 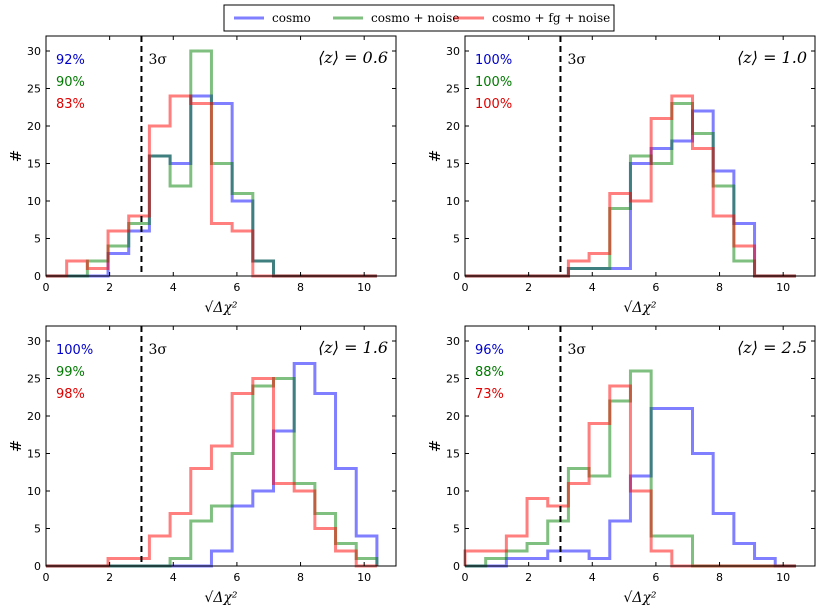 What do you see at coordinates (353, 57) in the screenshot?
I see `redshift-annotation: ⟨z⟩ = 0.6` at bounding box center [353, 57].